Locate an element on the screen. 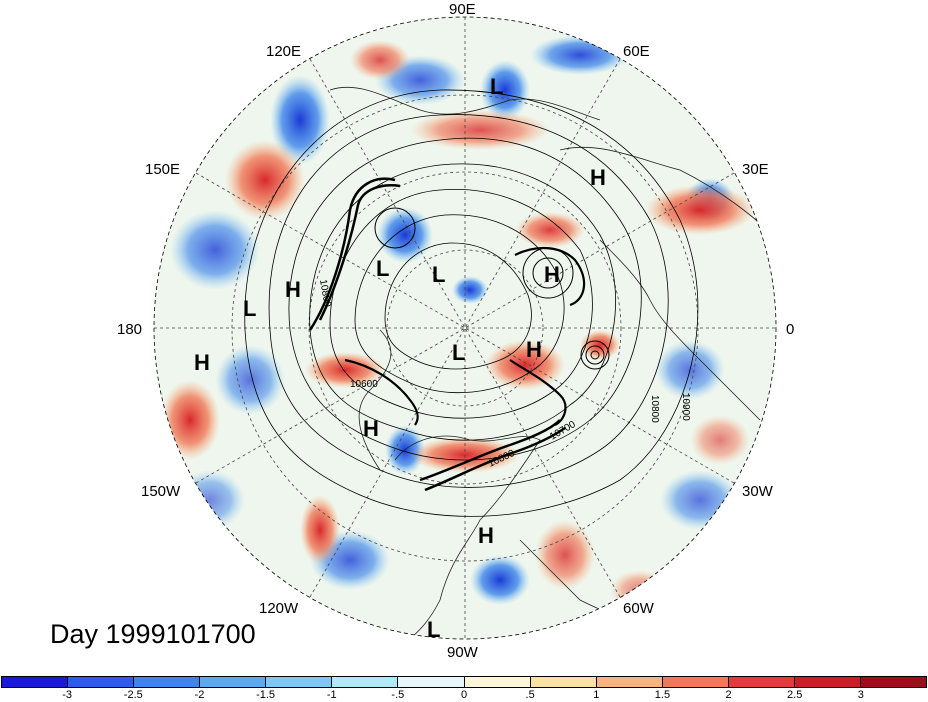  colorbar-tick-label: 1.5 is located at coordinates (662, 695).